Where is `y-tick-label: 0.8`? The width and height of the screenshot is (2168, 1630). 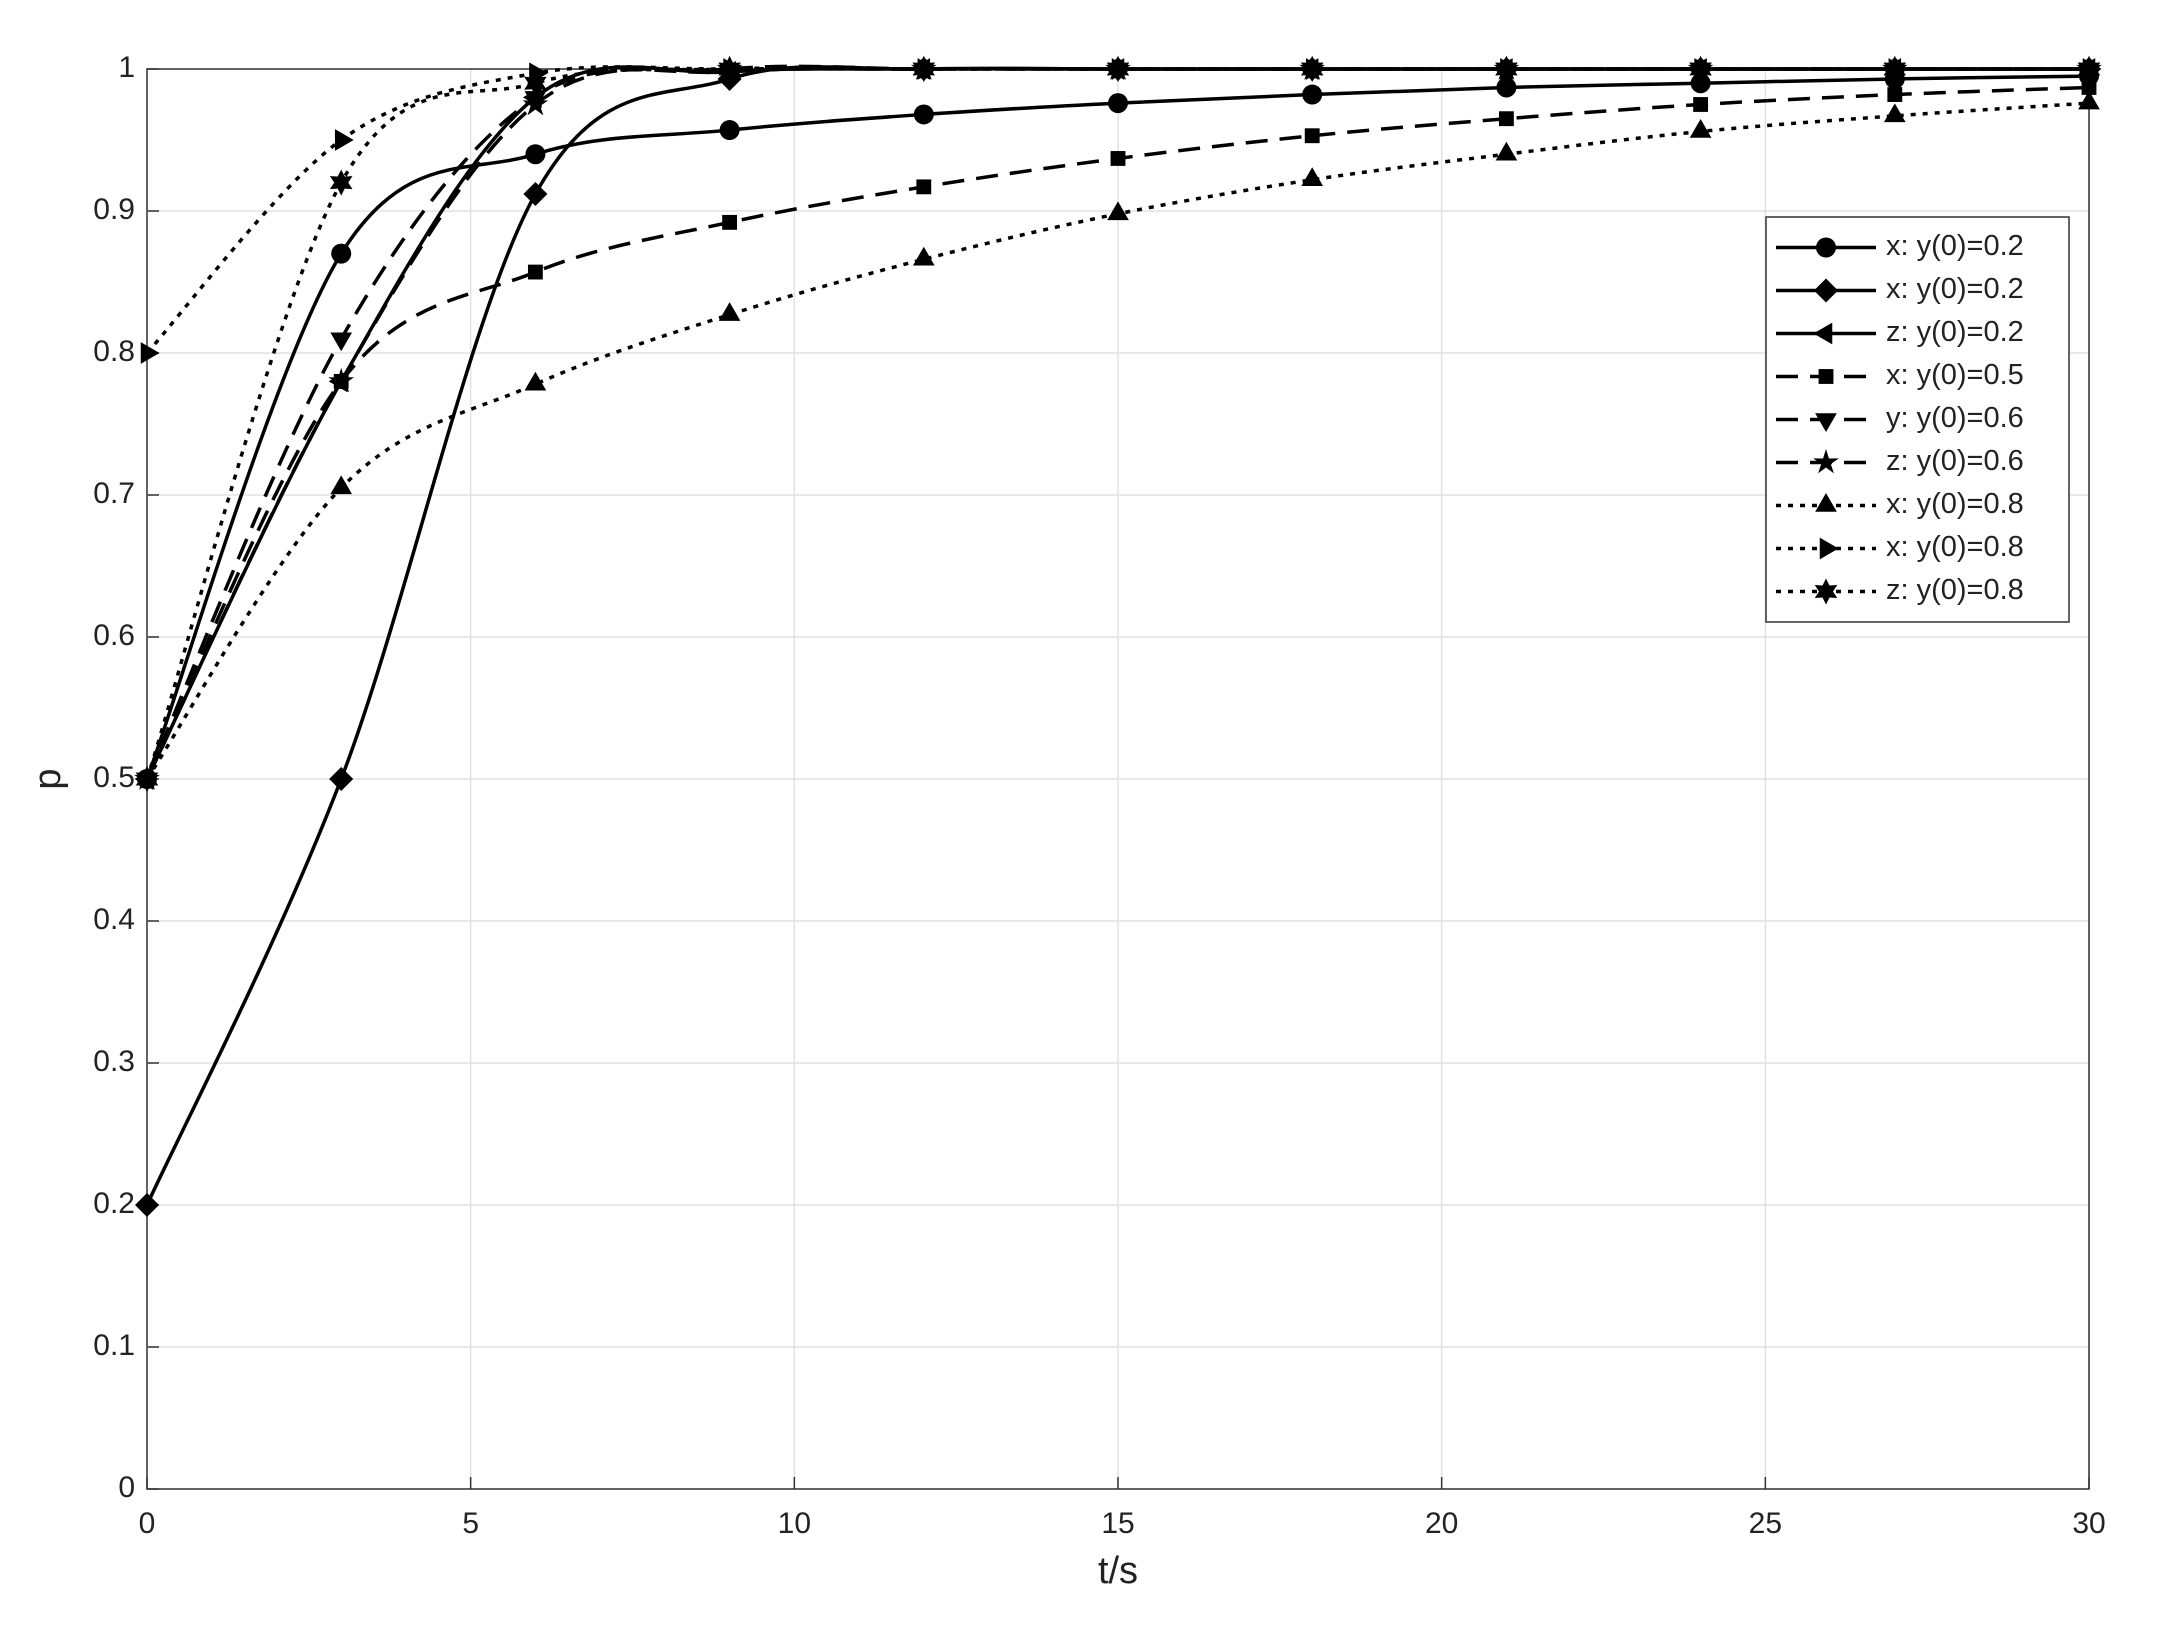 y-tick-label: 0.8 is located at coordinates (114, 351).